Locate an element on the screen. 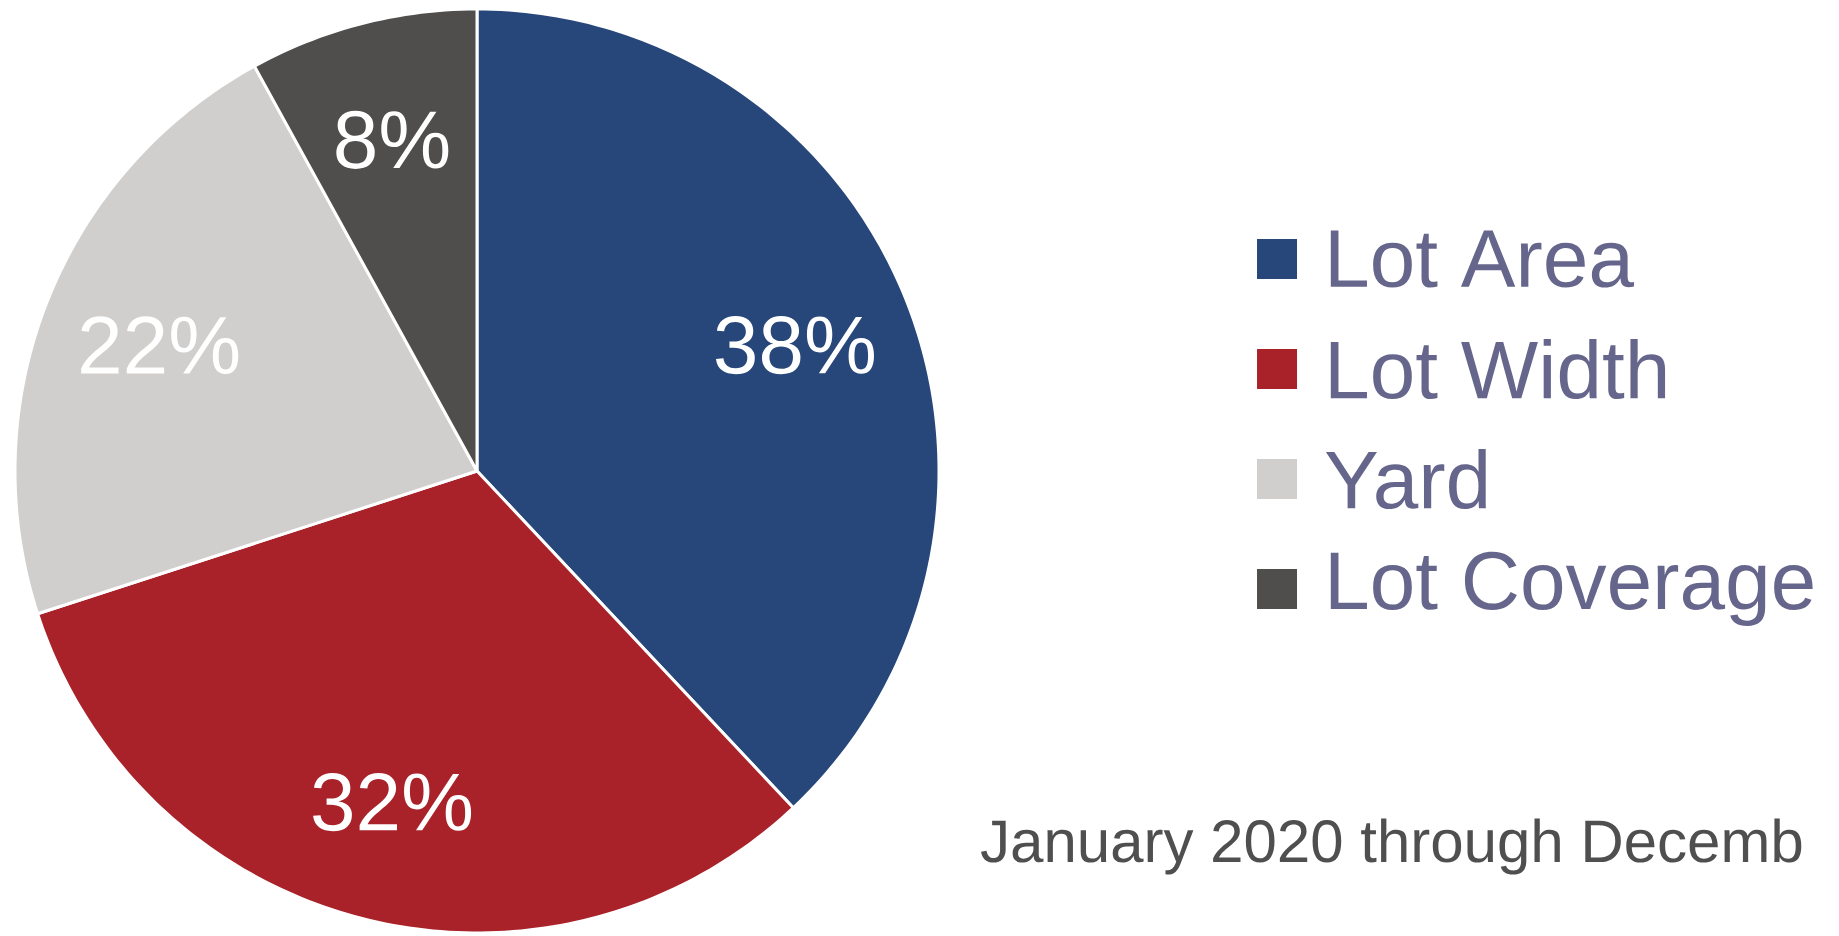 This screenshot has width=1839, height=936. data-label: 32% is located at coordinates (392, 802).